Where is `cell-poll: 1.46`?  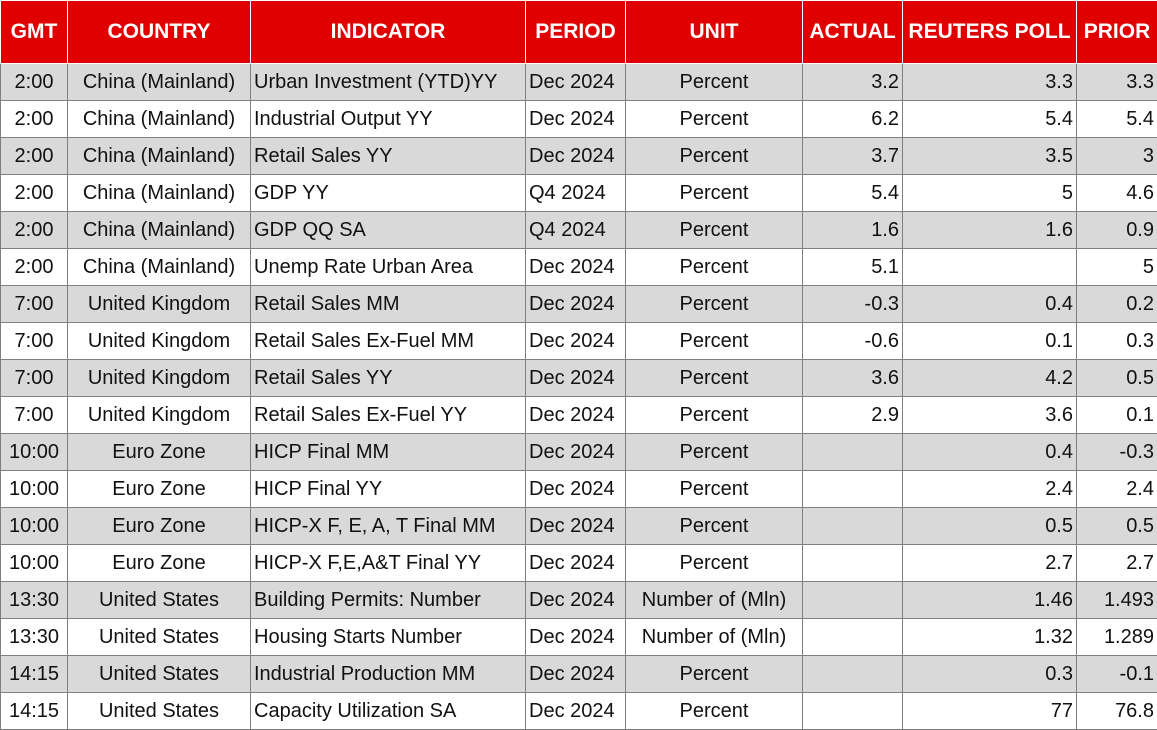
cell-poll: 1.46 is located at coordinates (990, 600).